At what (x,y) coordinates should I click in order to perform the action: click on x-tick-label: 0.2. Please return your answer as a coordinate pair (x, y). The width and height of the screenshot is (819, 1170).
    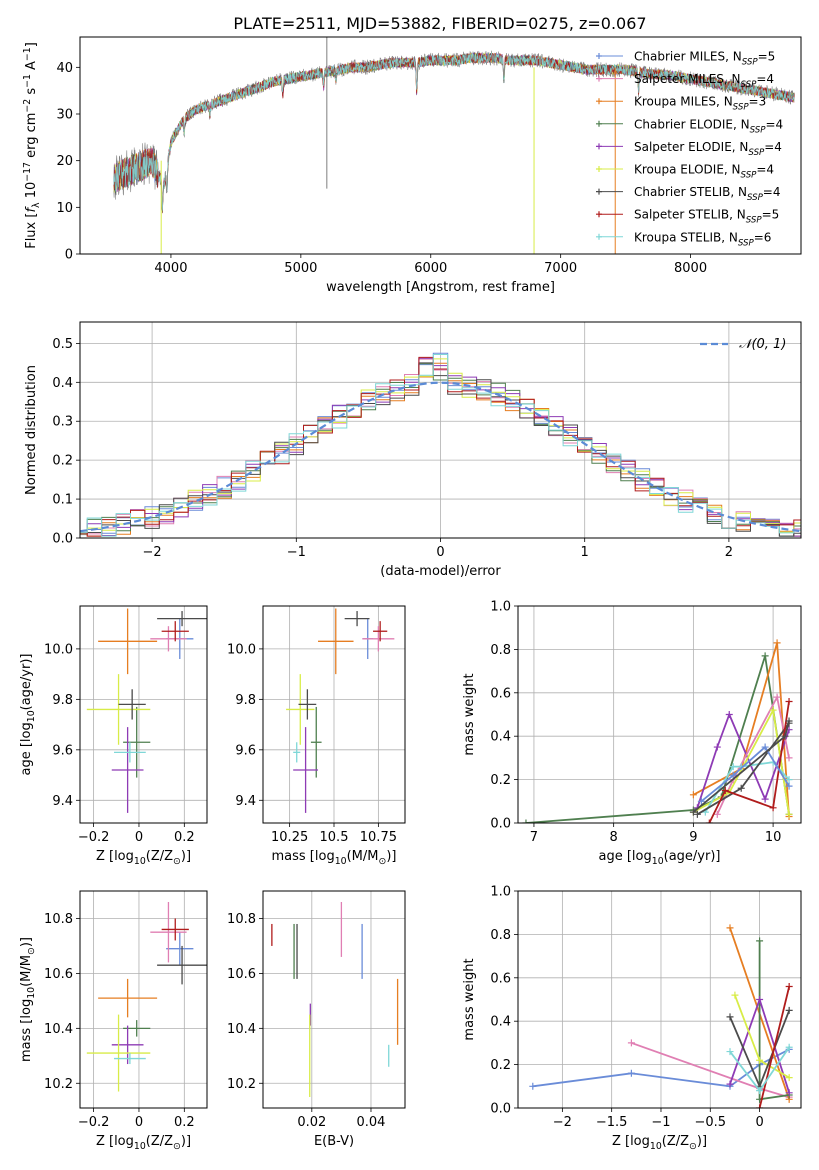
    Looking at the image, I should click on (184, 1122).